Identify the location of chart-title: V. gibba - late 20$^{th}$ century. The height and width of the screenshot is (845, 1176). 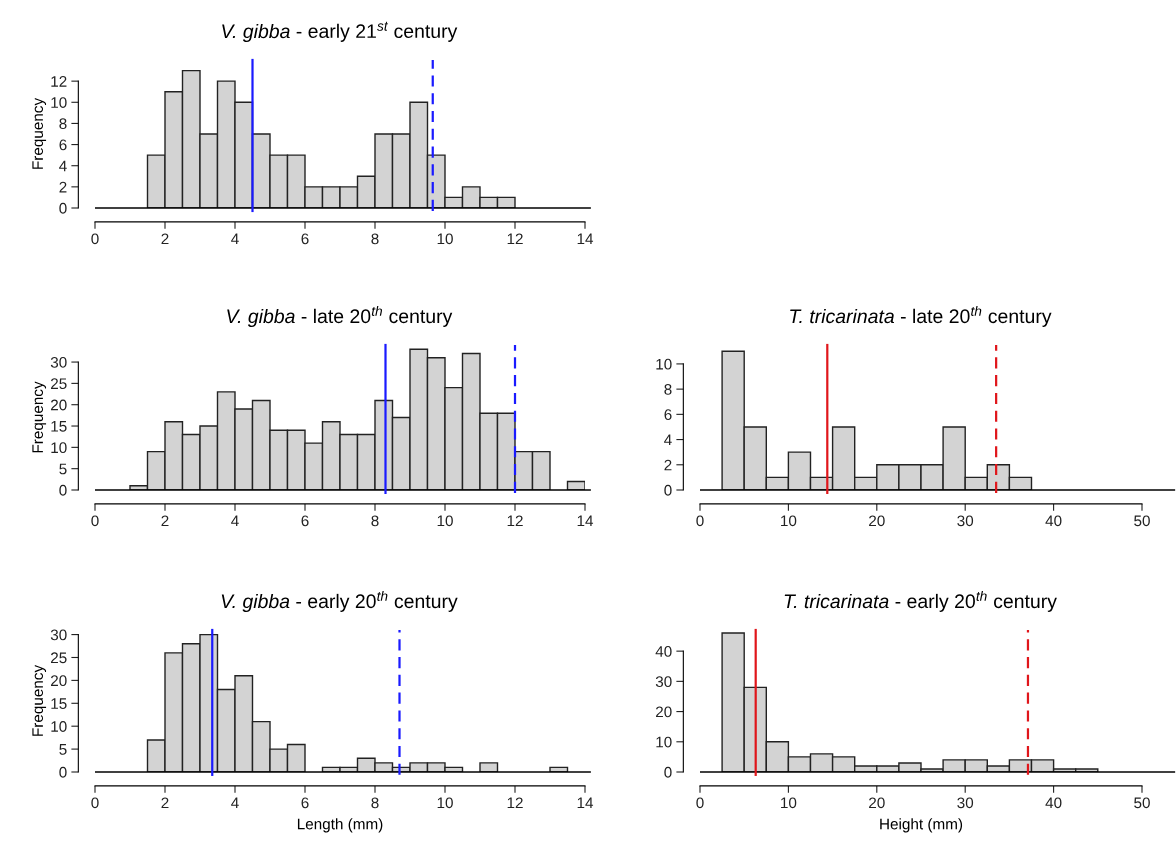
(340, 316).